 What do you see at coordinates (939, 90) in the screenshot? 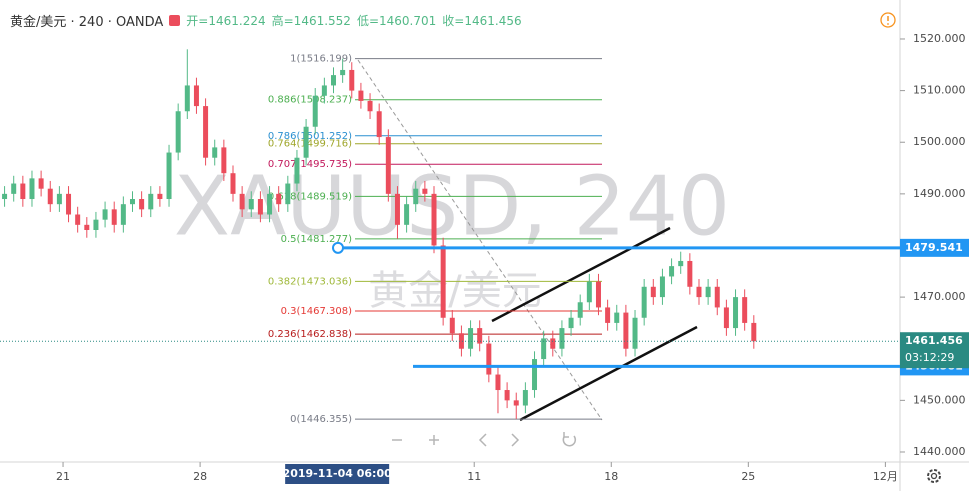
I see `y-tick-label: 1510.000` at bounding box center [939, 90].